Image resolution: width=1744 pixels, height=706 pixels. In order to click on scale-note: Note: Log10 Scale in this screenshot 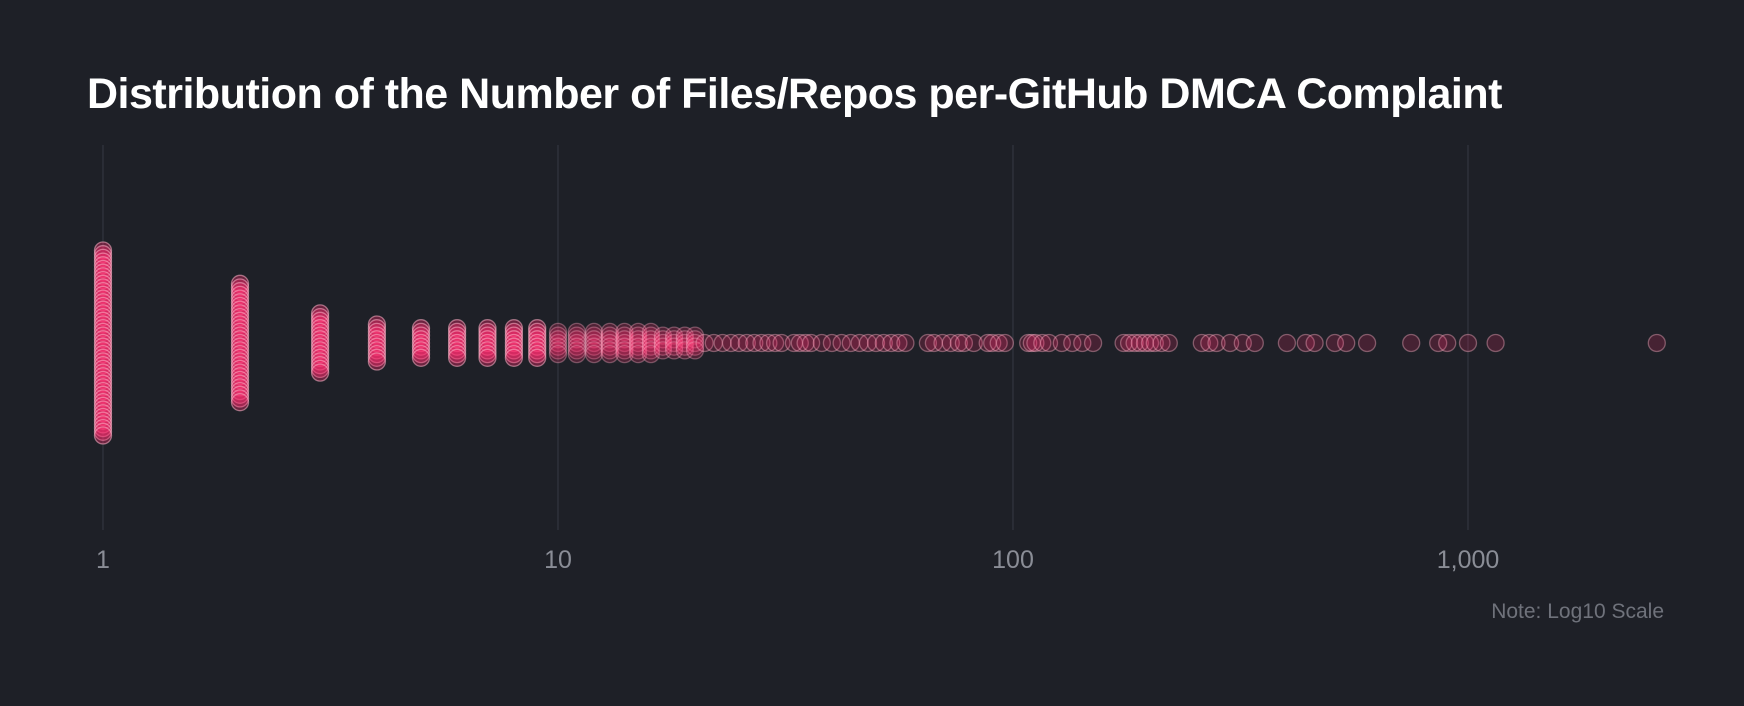, I will do `click(1577, 611)`.